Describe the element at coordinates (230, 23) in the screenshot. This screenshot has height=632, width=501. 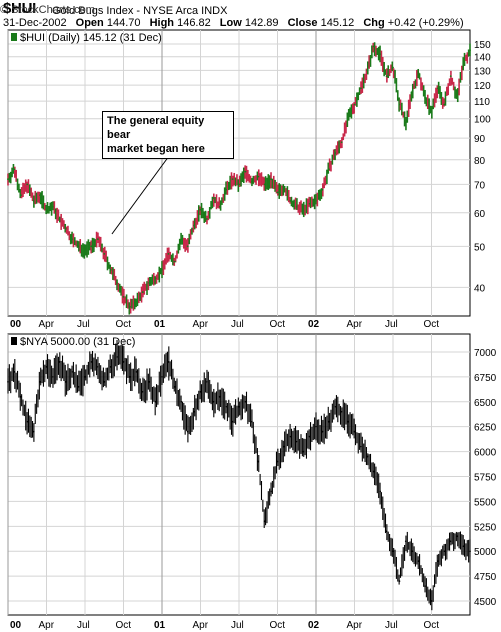
I see `low-label: Low` at that location.